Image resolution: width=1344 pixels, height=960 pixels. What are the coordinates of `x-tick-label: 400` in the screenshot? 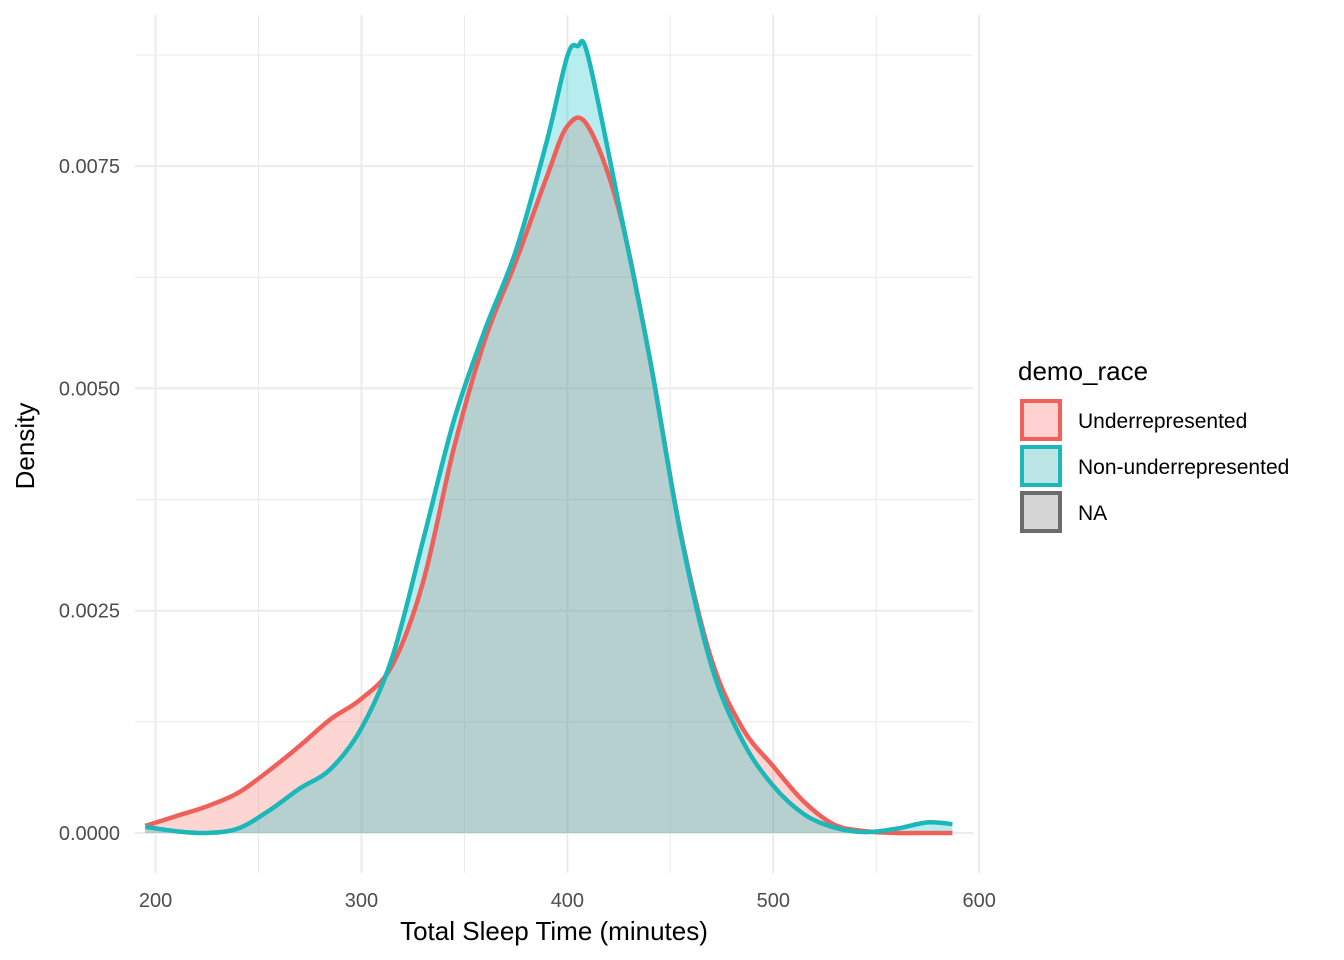 It's located at (567, 901).